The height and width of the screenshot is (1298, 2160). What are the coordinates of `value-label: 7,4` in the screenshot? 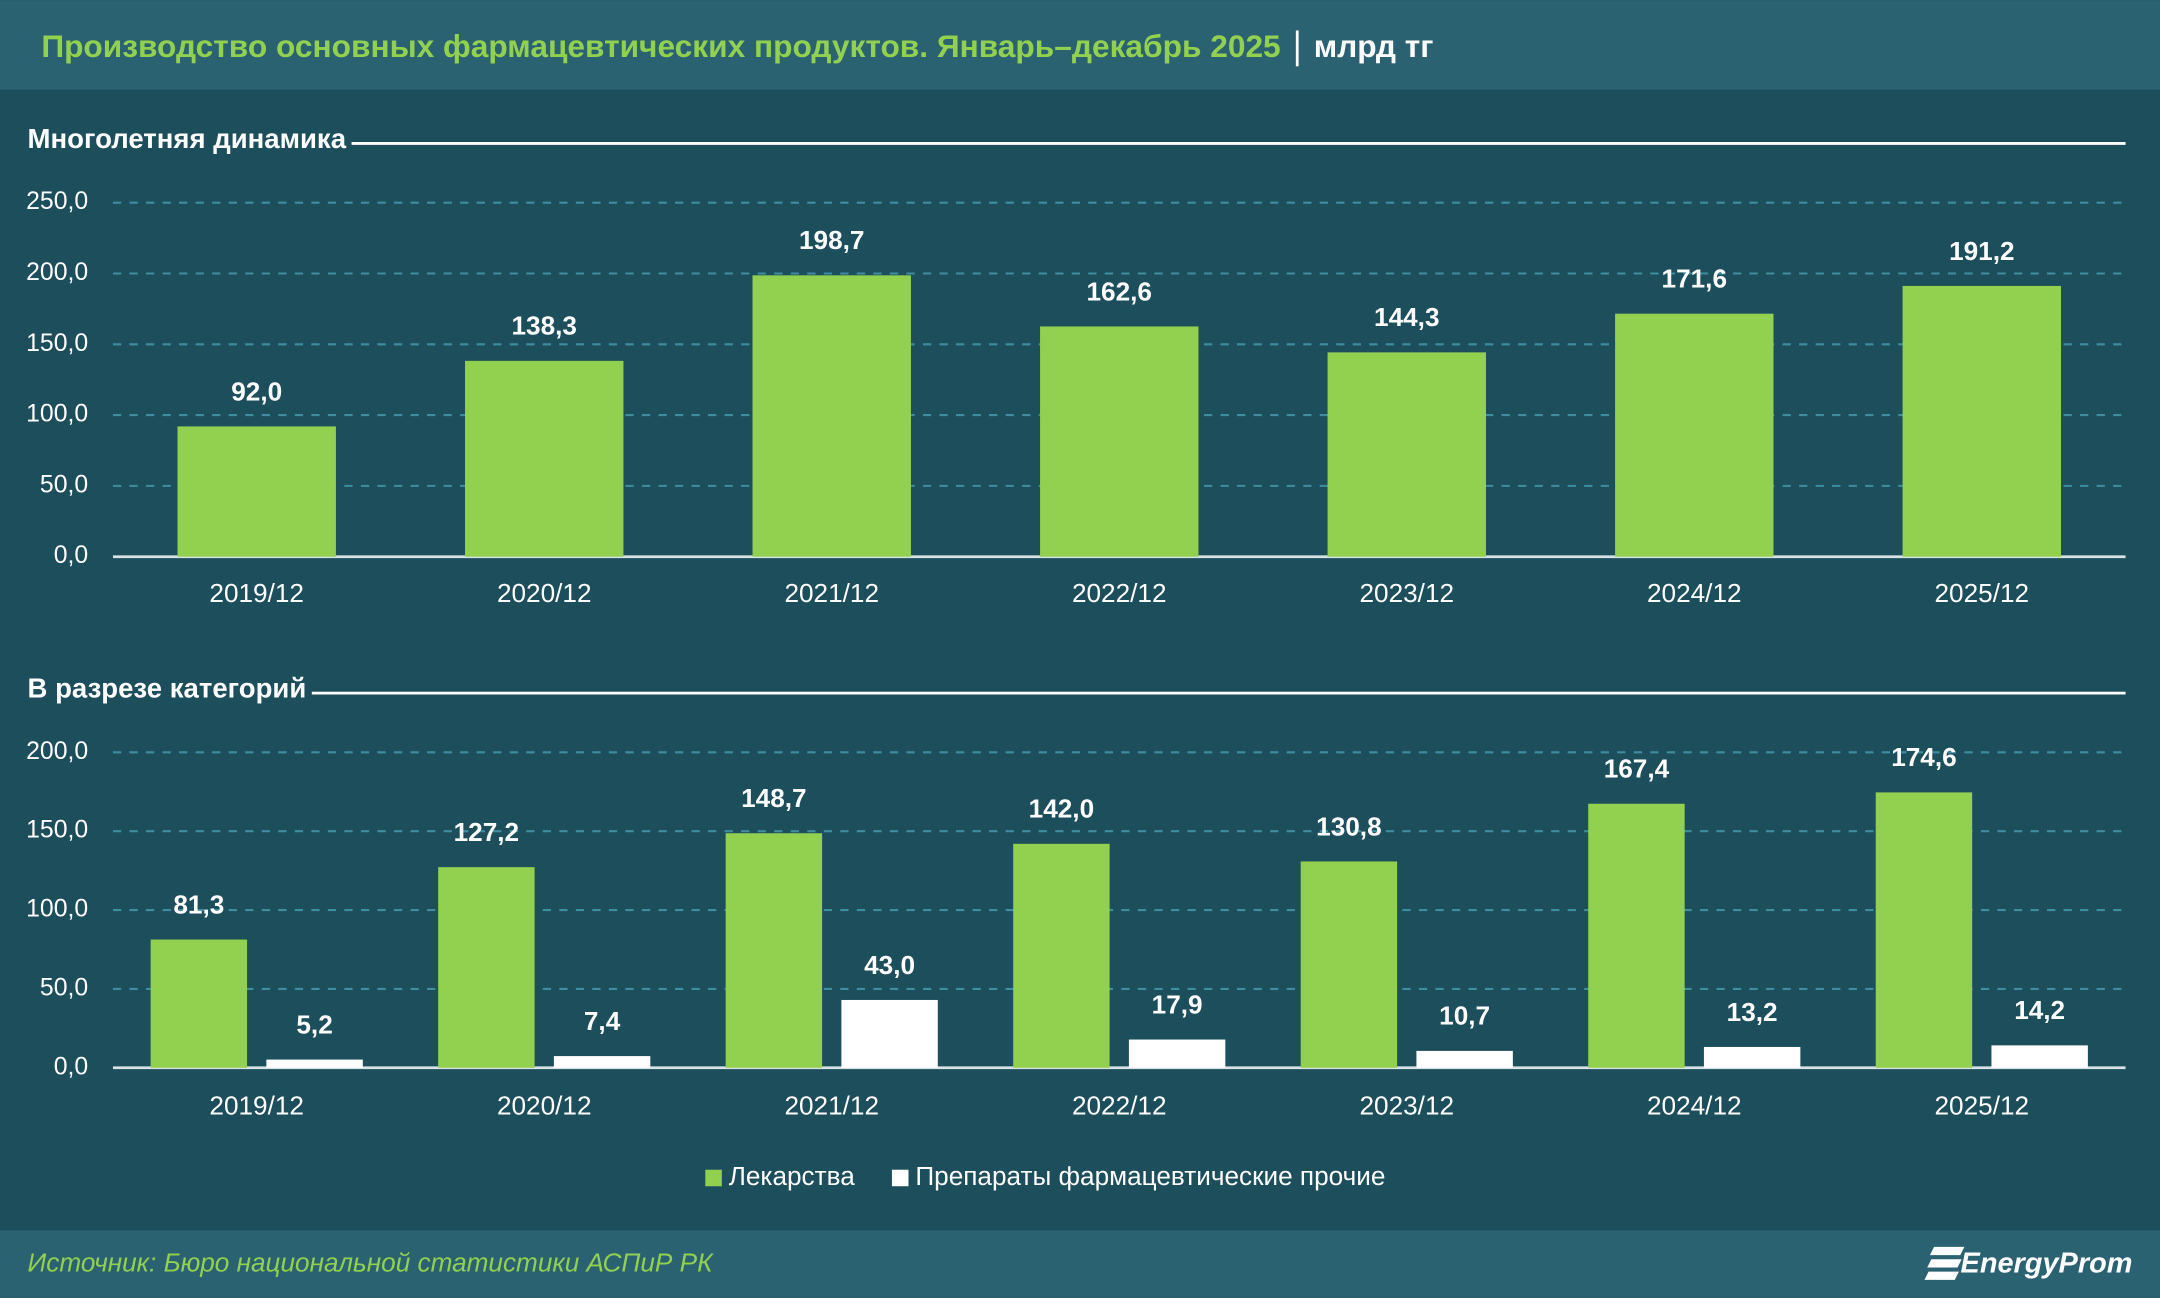 It's located at (602, 1021).